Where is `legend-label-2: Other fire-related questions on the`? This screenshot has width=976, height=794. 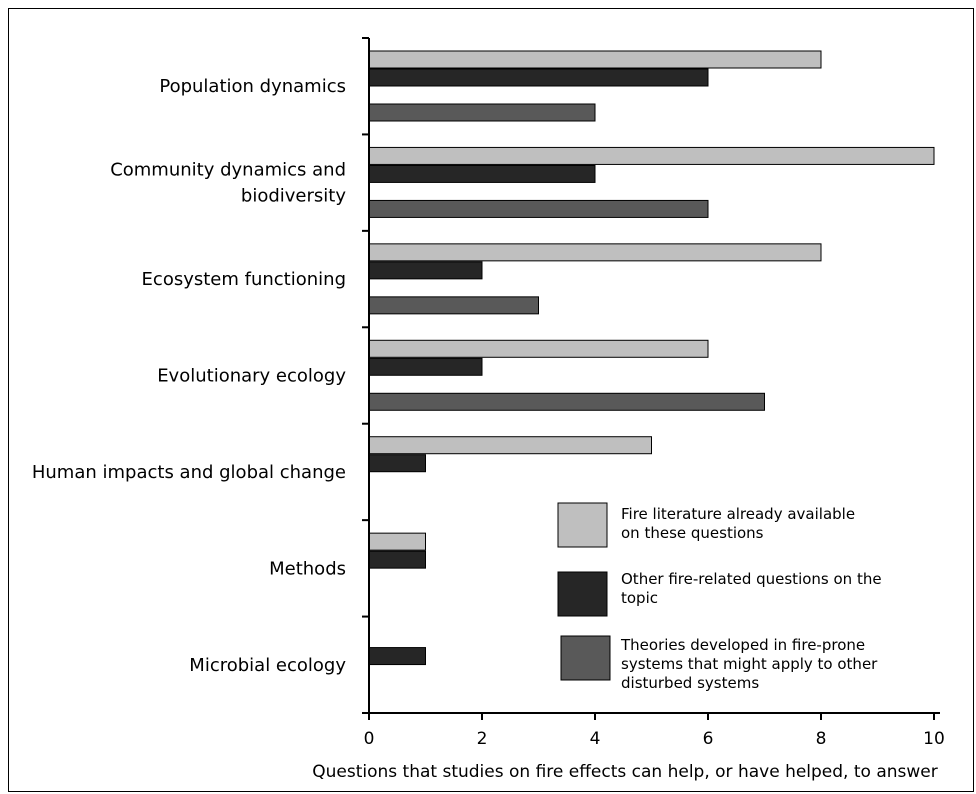
legend-label-2: Other fire-related questions on the is located at coordinates (751, 579).